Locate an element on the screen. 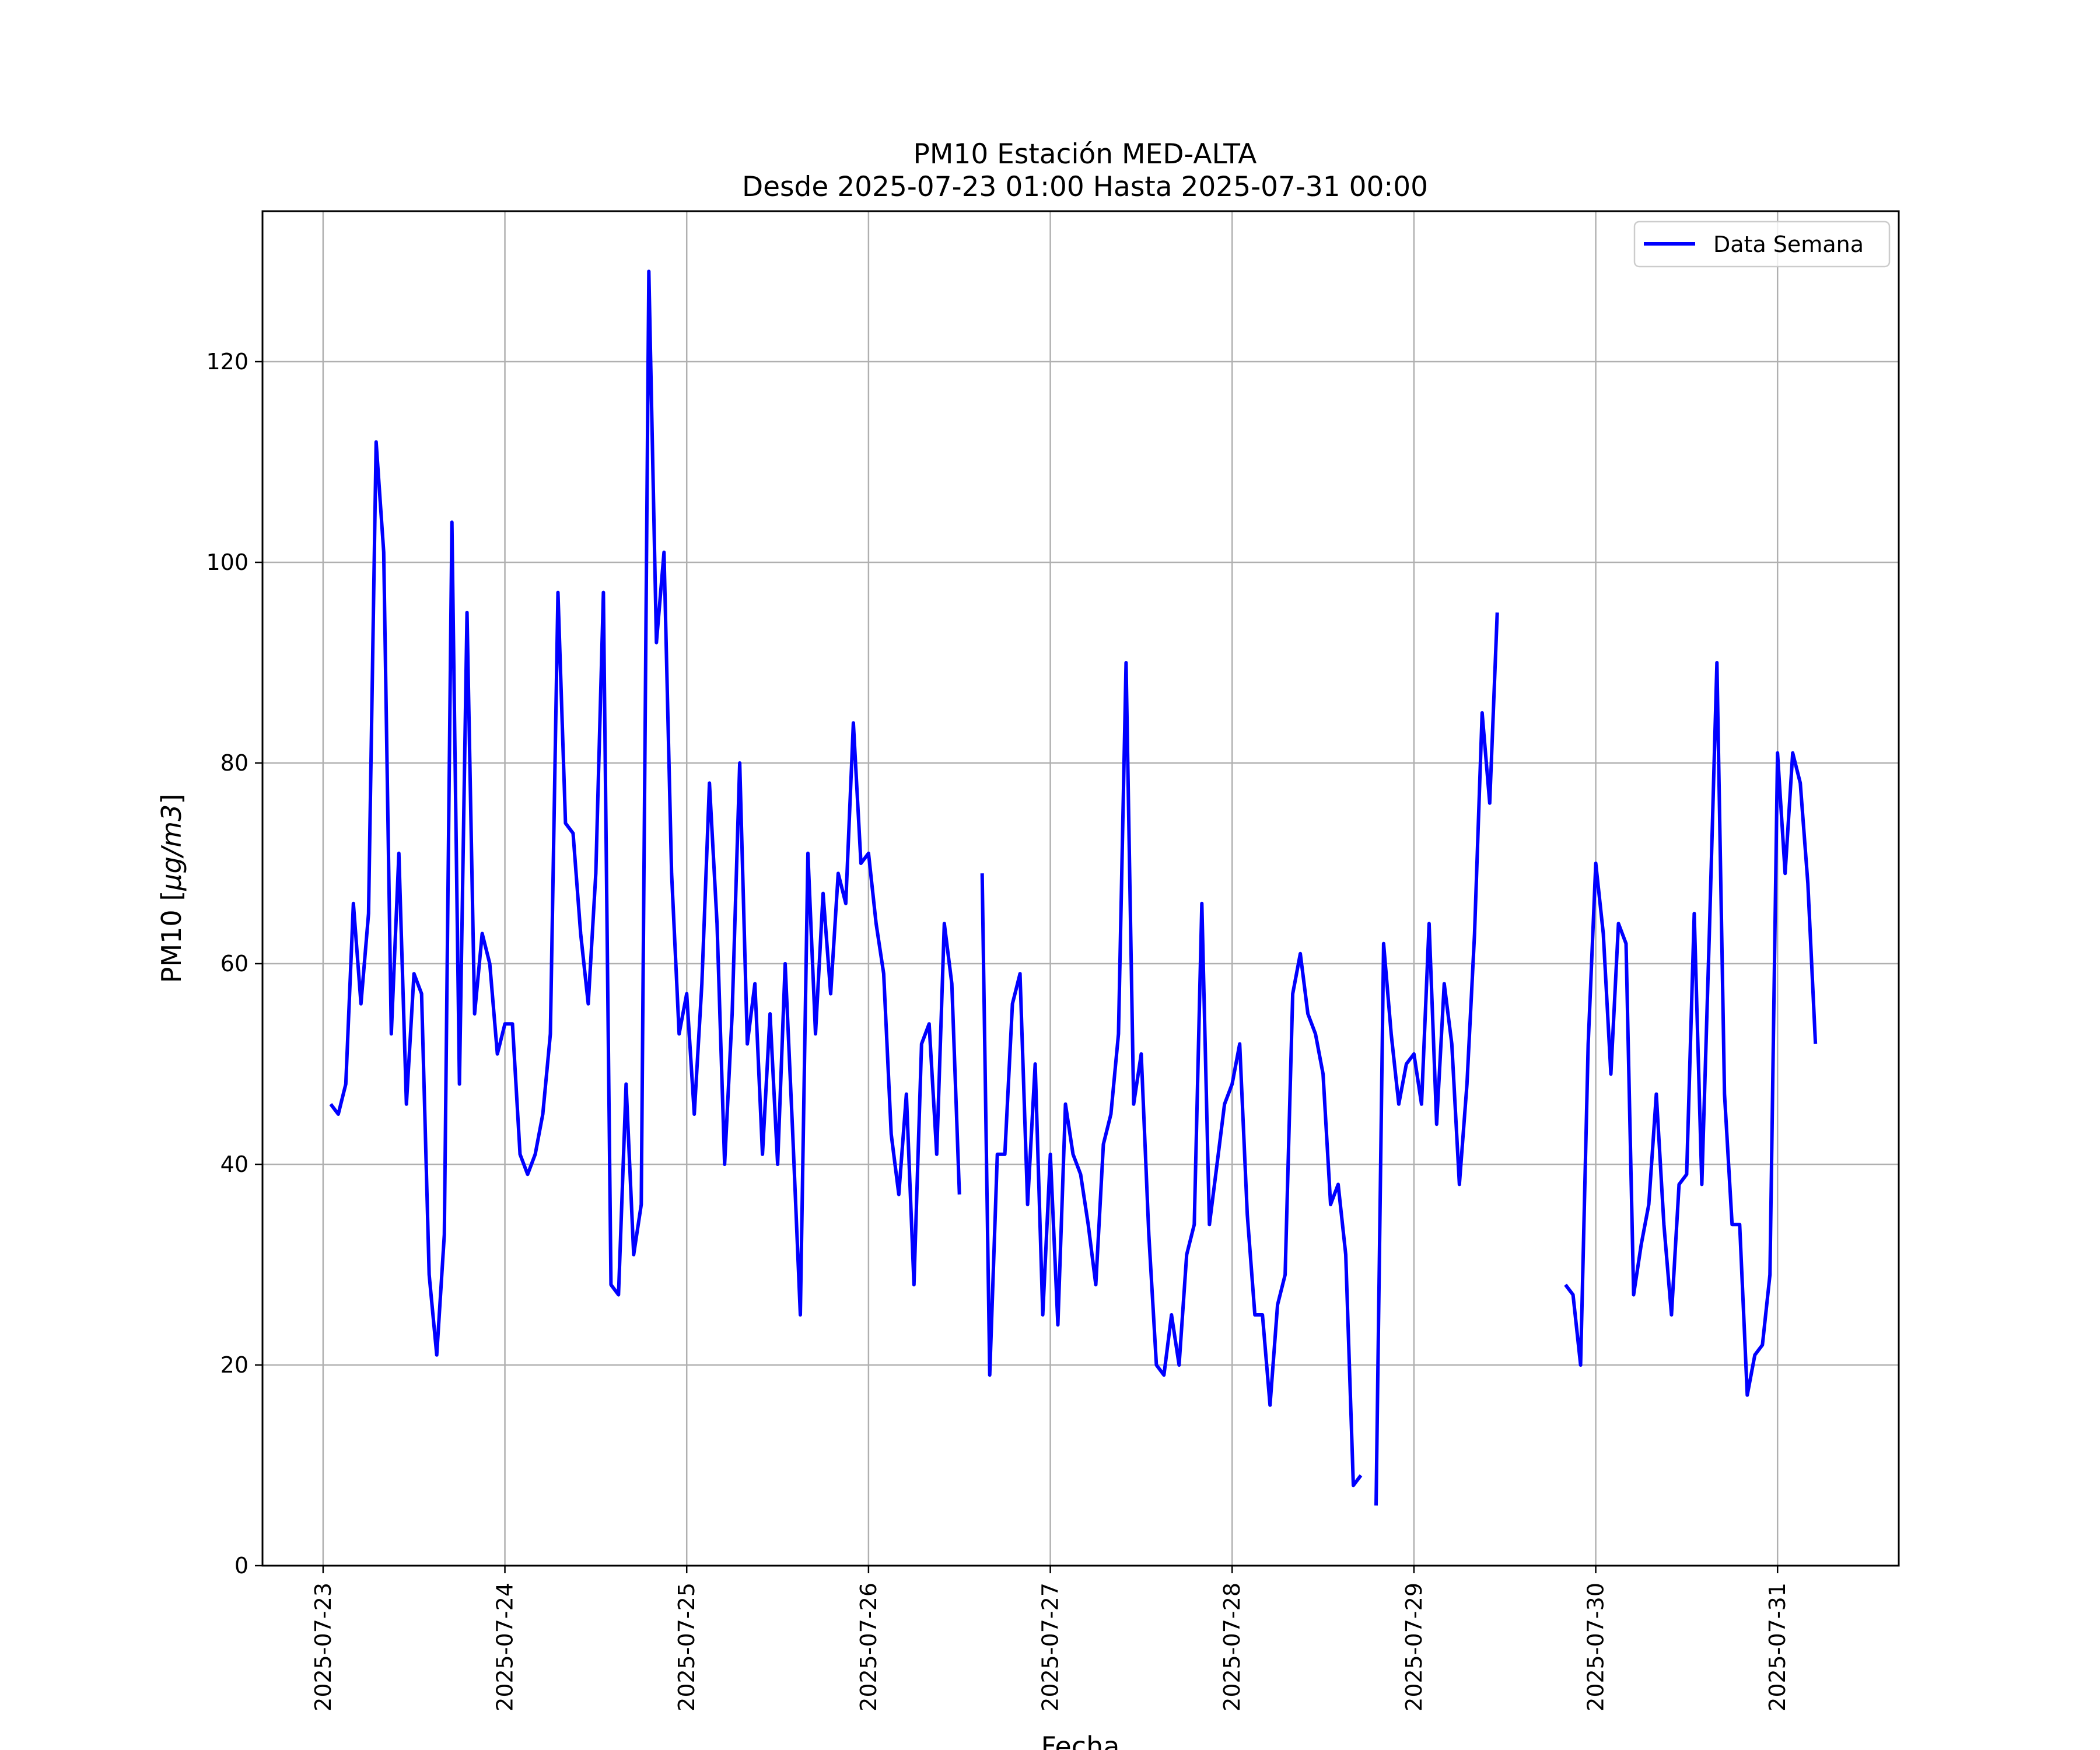 The height and width of the screenshot is (1750, 2100). y-tick-label: 40 is located at coordinates (235, 1164).